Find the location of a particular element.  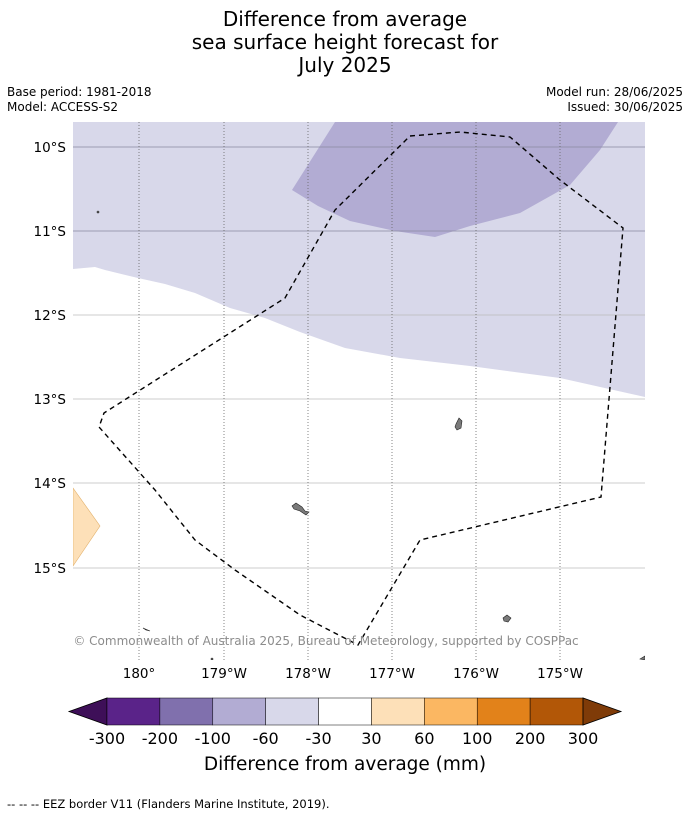

model-run-text: Model run: 28/06/2025 is located at coordinates (614, 92).